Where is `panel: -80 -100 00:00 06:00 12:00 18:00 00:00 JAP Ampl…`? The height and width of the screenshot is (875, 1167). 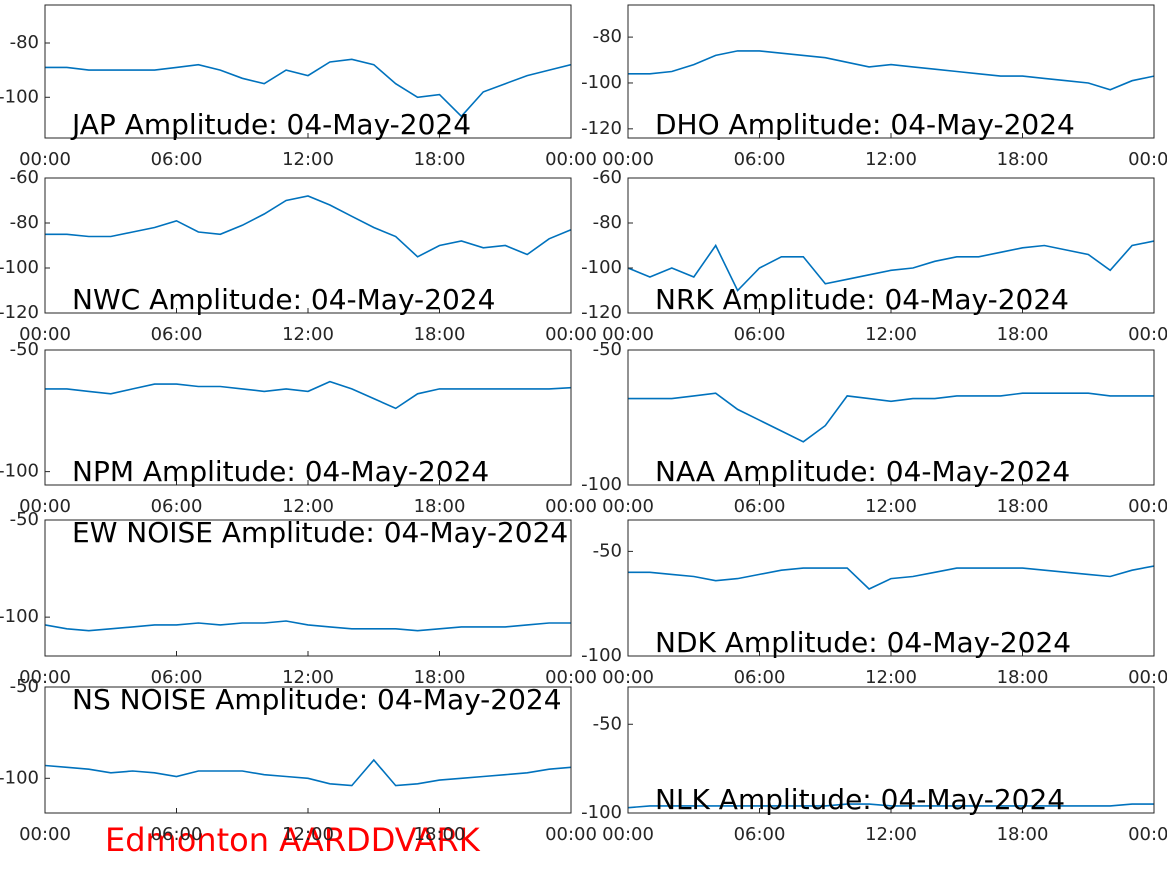 panel: -80 -100 00:00 06:00 12:00 18:00 00:00 JAP Ampl… is located at coordinates (298, 87).